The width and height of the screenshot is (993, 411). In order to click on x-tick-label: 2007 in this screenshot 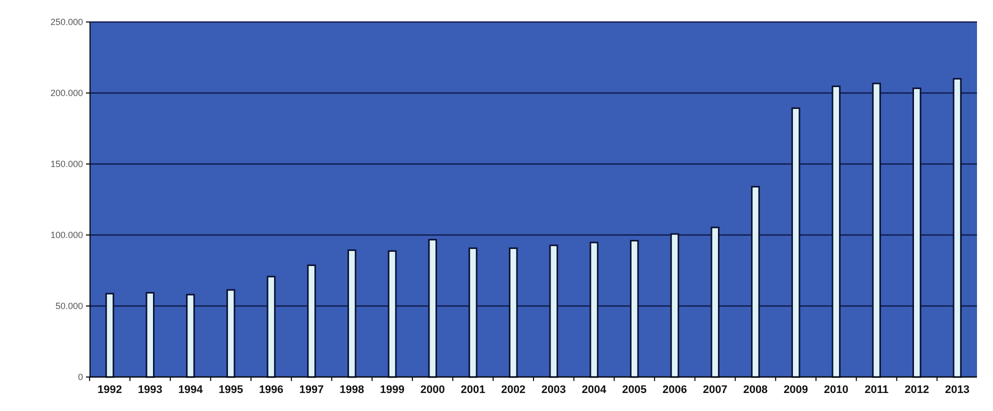, I will do `click(715, 390)`.